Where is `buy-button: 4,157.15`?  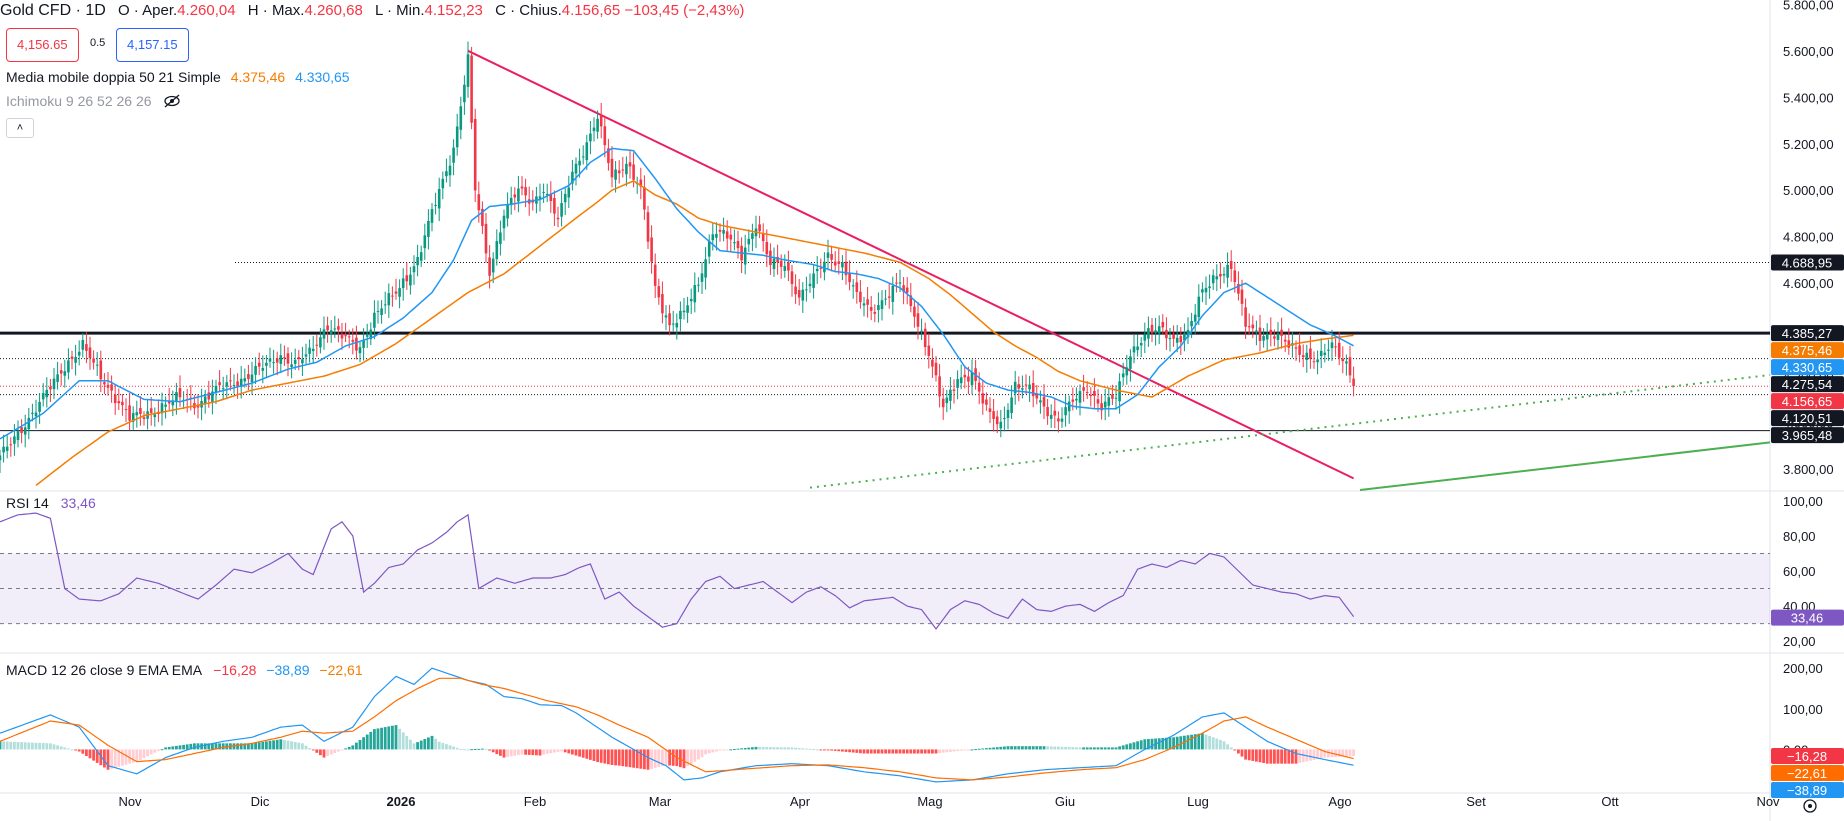
buy-button: 4,157.15 is located at coordinates (152, 45).